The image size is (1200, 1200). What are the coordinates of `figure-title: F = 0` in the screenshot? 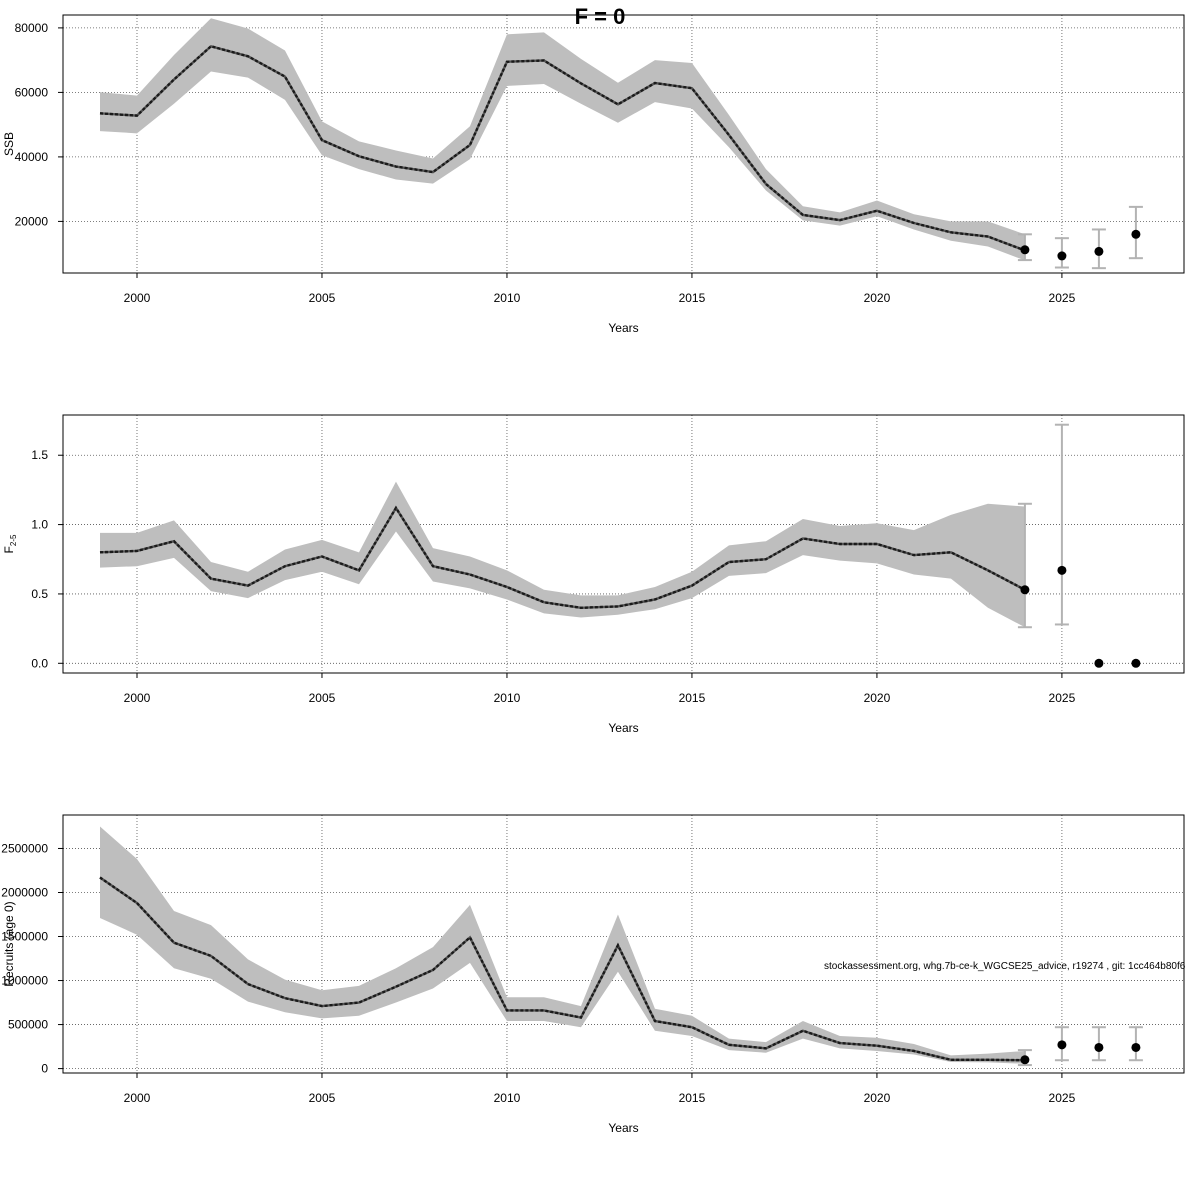 It's located at (600, 16).